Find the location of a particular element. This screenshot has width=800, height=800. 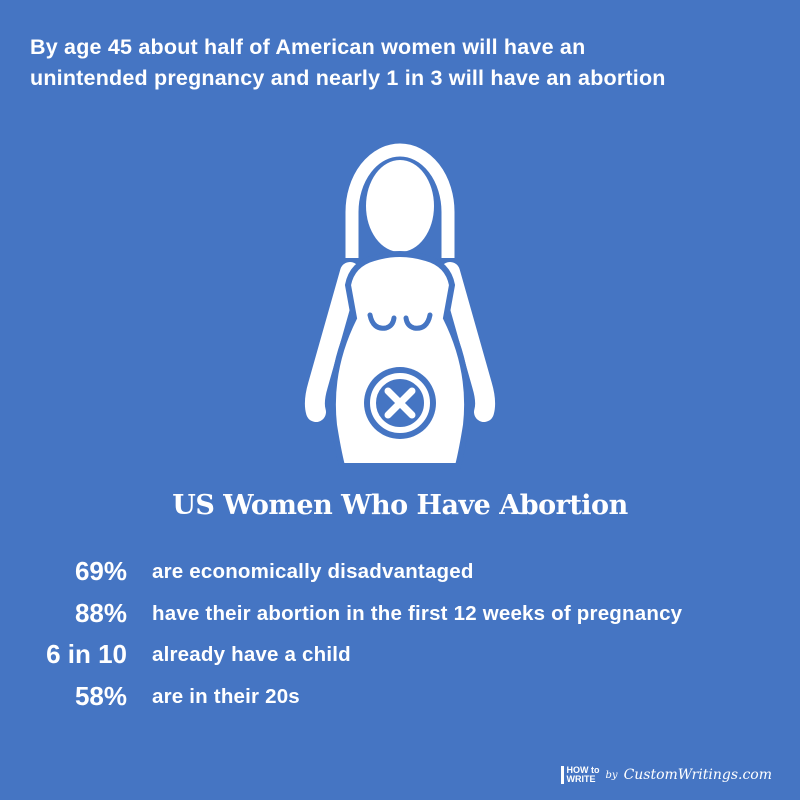

belly-x is located at coordinates (400, 403).